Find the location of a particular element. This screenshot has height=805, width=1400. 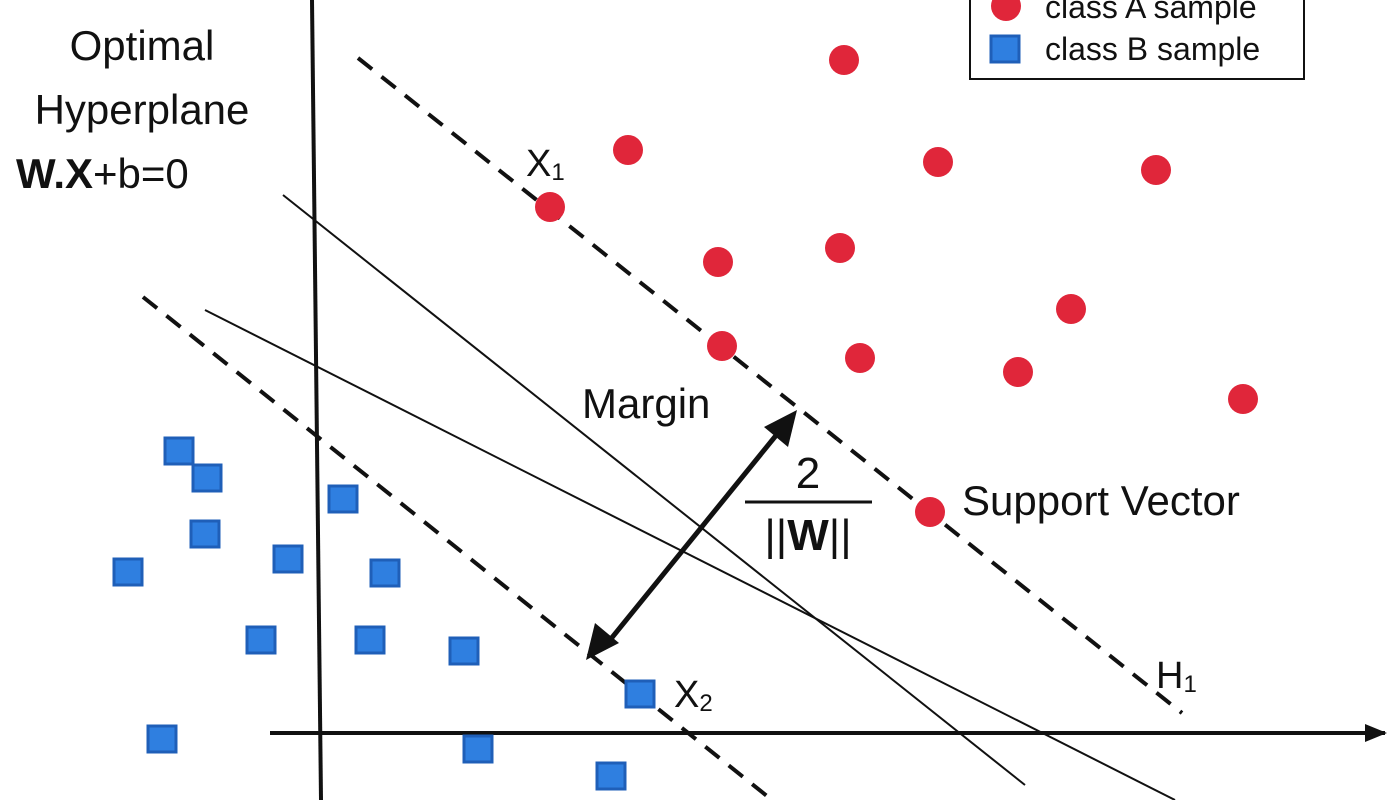

y-axis is located at coordinates (316, 400).